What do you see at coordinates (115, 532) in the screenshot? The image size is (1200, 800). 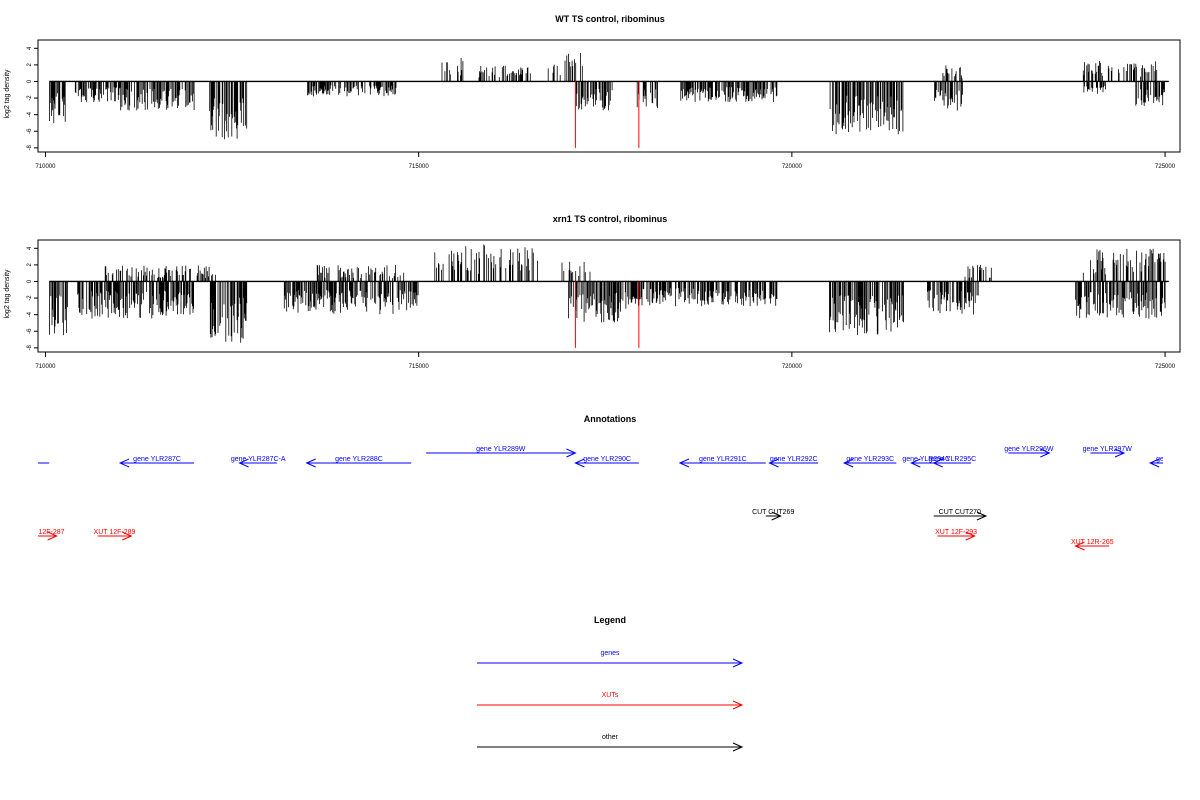 I see `feature-label: XUT 12F-289` at bounding box center [115, 532].